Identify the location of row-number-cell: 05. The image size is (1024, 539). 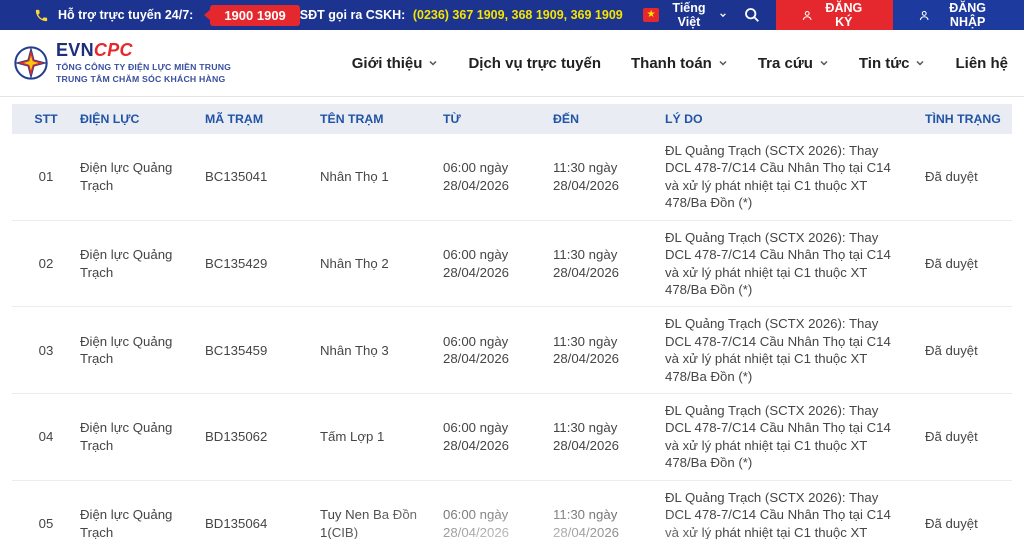
(46, 509).